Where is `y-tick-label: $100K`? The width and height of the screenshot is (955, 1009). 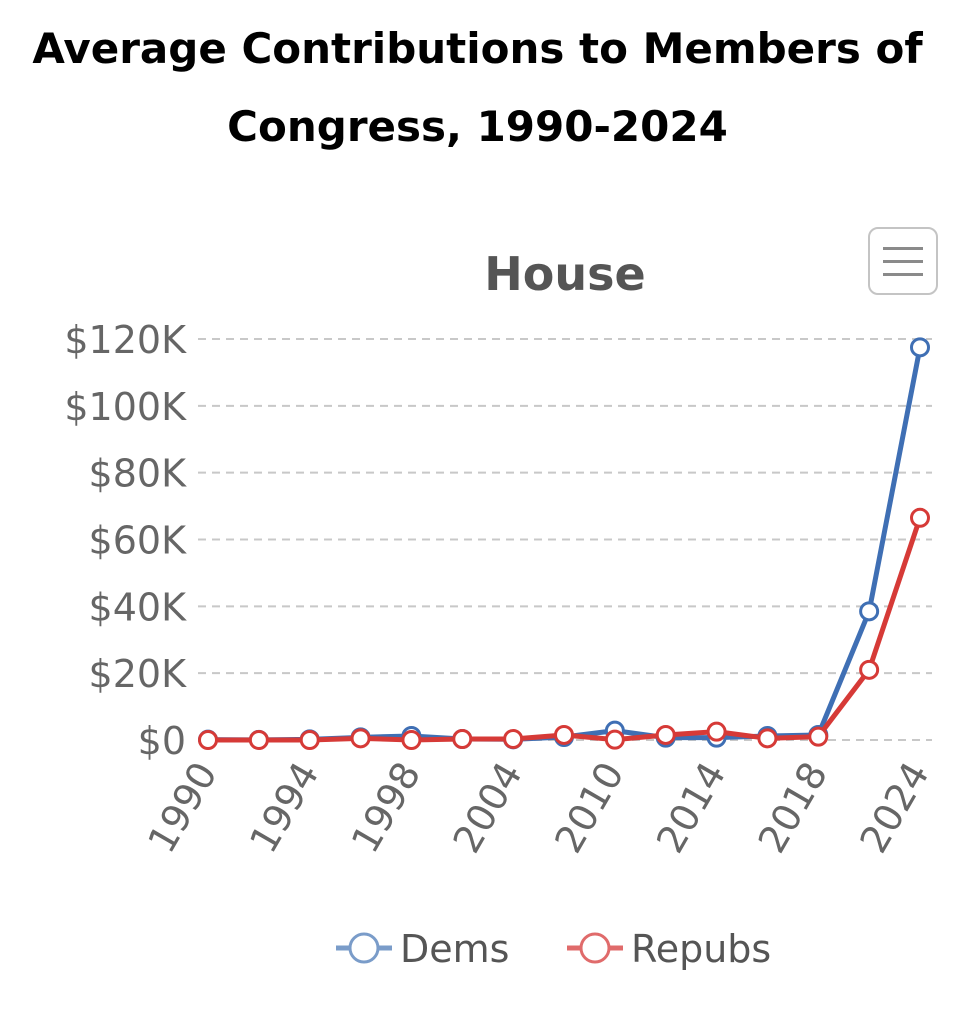 y-tick-label: $100K is located at coordinates (125, 407).